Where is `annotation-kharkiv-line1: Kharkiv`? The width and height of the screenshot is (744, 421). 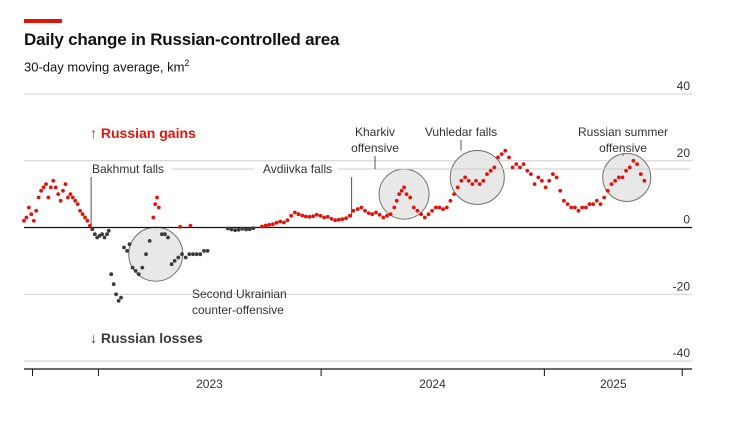
annotation-kharkiv-line1: Kharkiv is located at coordinates (375, 132).